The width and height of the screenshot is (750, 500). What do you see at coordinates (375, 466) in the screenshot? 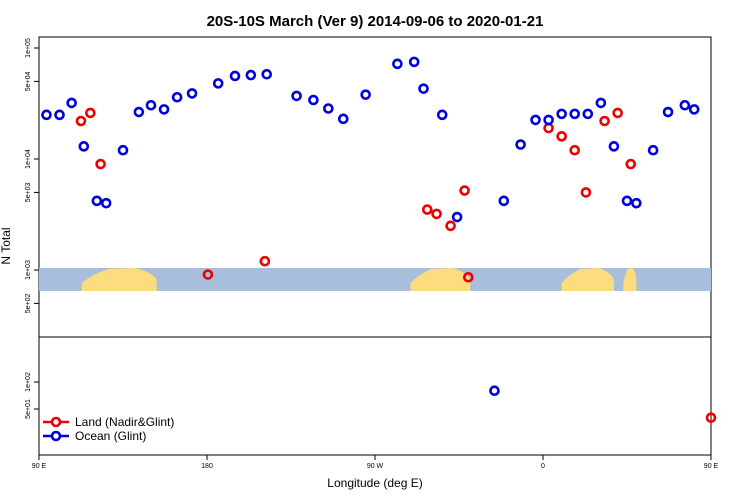
I see `x-tick-label: 90 W` at bounding box center [375, 466].